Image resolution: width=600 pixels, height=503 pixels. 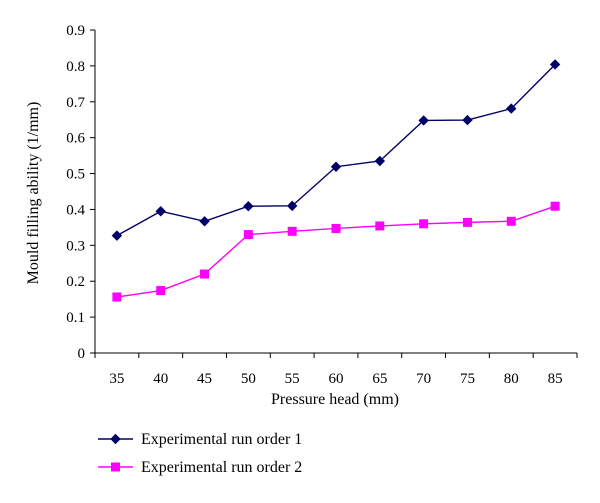 I want to click on x-tick-label: 80, so click(x=511, y=379).